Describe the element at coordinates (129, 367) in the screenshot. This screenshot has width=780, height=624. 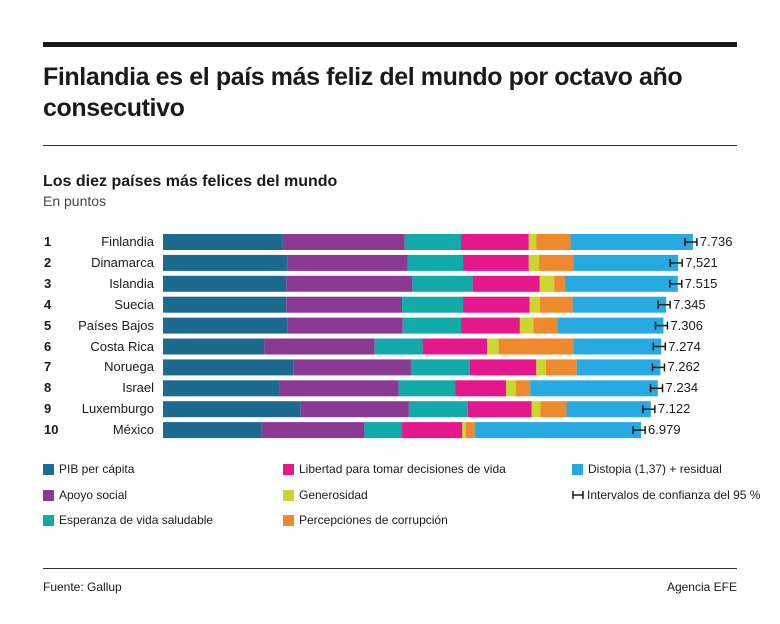
I see `country-label: Noruega` at that location.